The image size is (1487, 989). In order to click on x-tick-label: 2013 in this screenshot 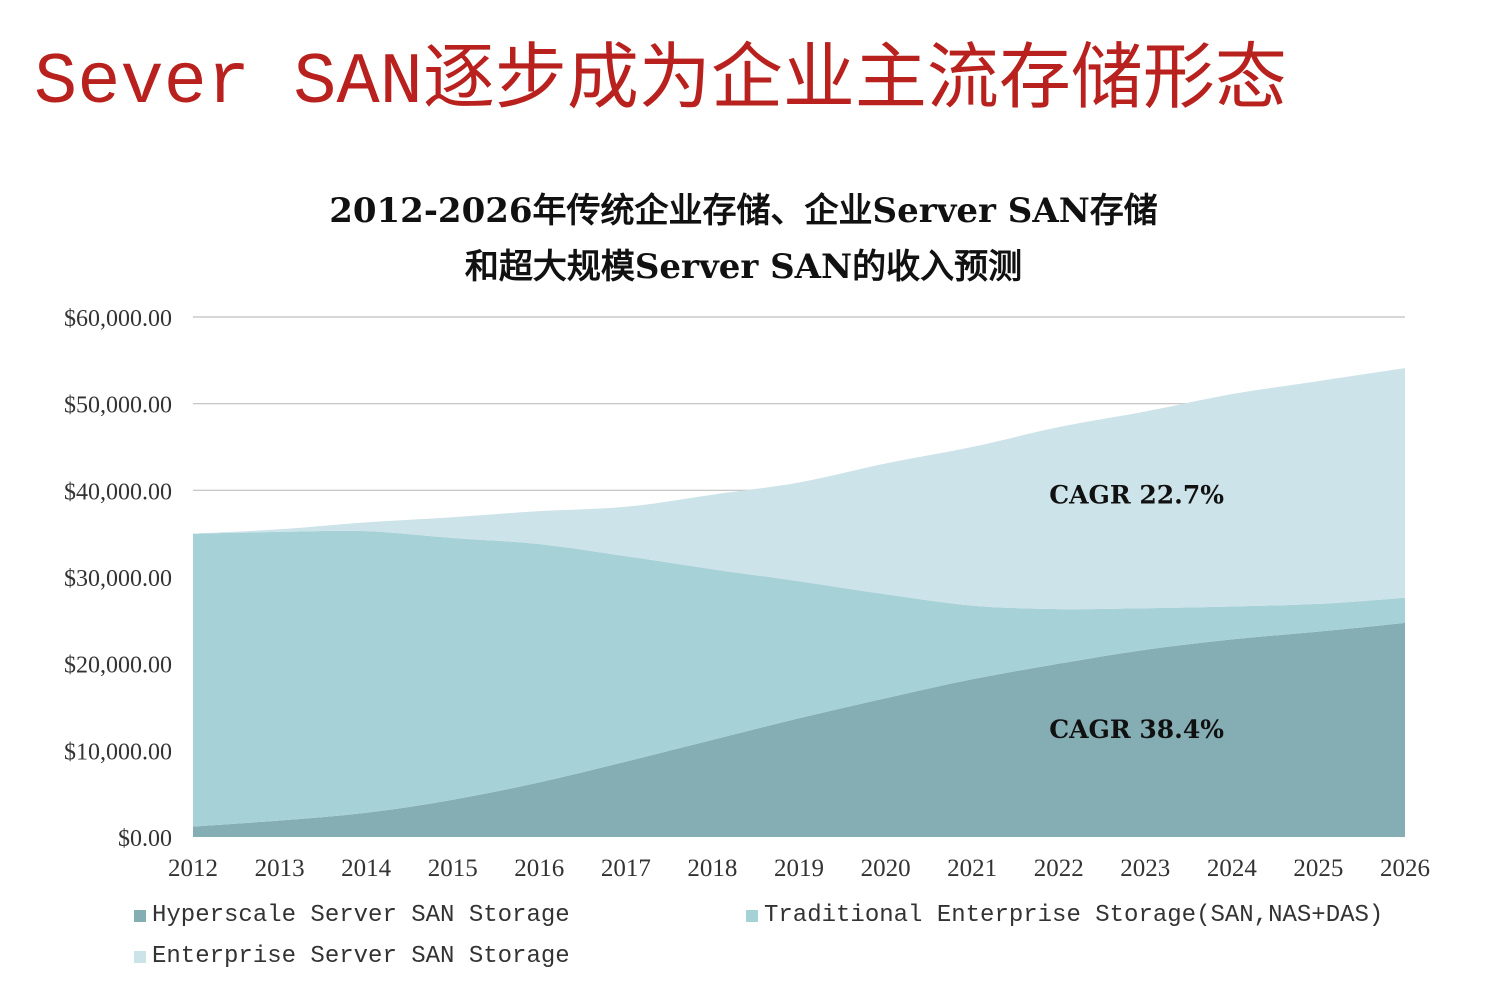, I will do `click(280, 868)`.